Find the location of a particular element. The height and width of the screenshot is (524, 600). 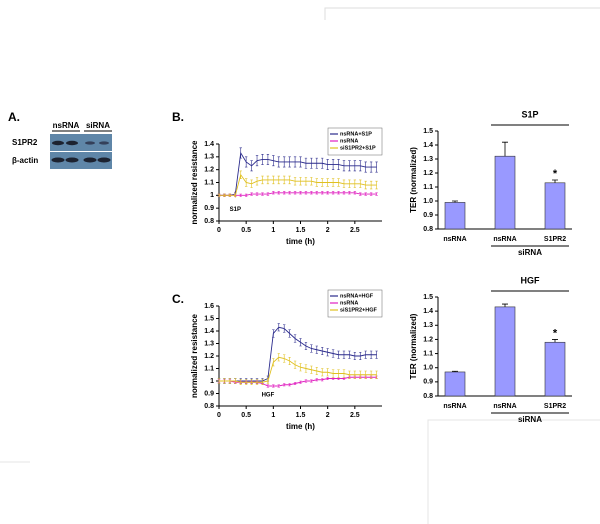

y-tick-label: 0.9 is located at coordinates (209, 208).